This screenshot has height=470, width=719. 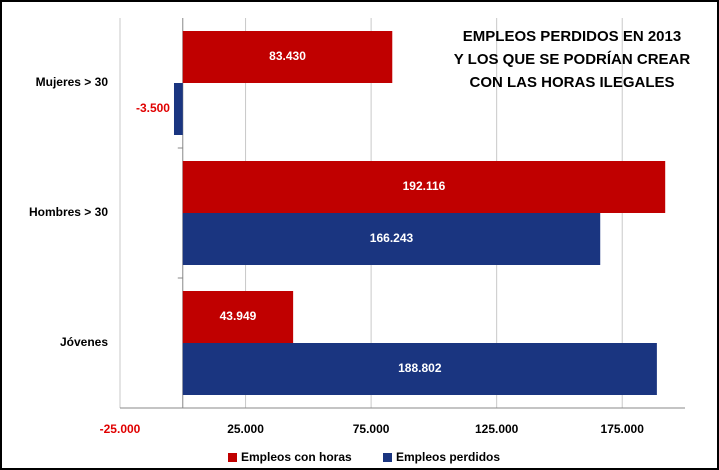 I want to click on category-label: Jóvenes, so click(x=84, y=342).